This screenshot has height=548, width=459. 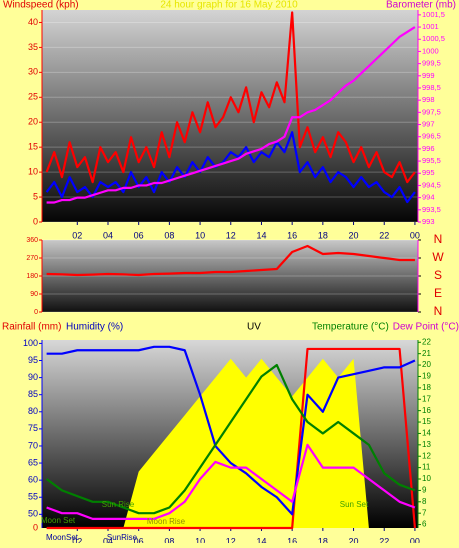 What do you see at coordinates (431, 184) in the screenshot?
I see `y2-tick-label: 994,5` at bounding box center [431, 184].